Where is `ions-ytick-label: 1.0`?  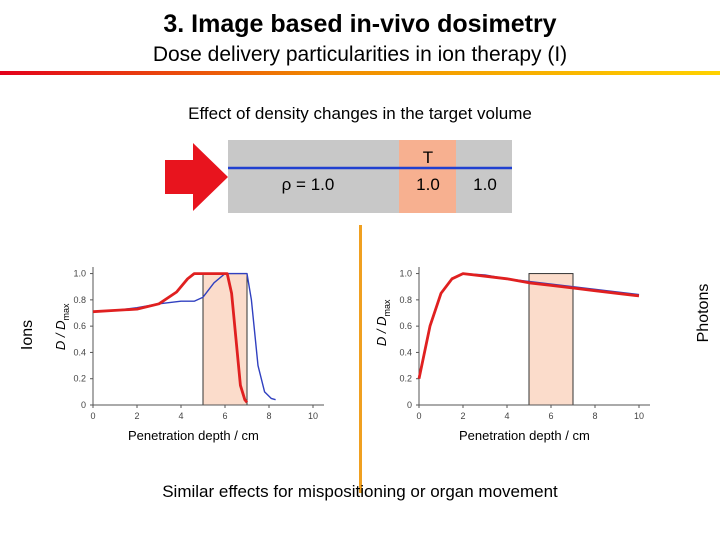
ions-ytick-label: 1.0 is located at coordinates (79, 274).